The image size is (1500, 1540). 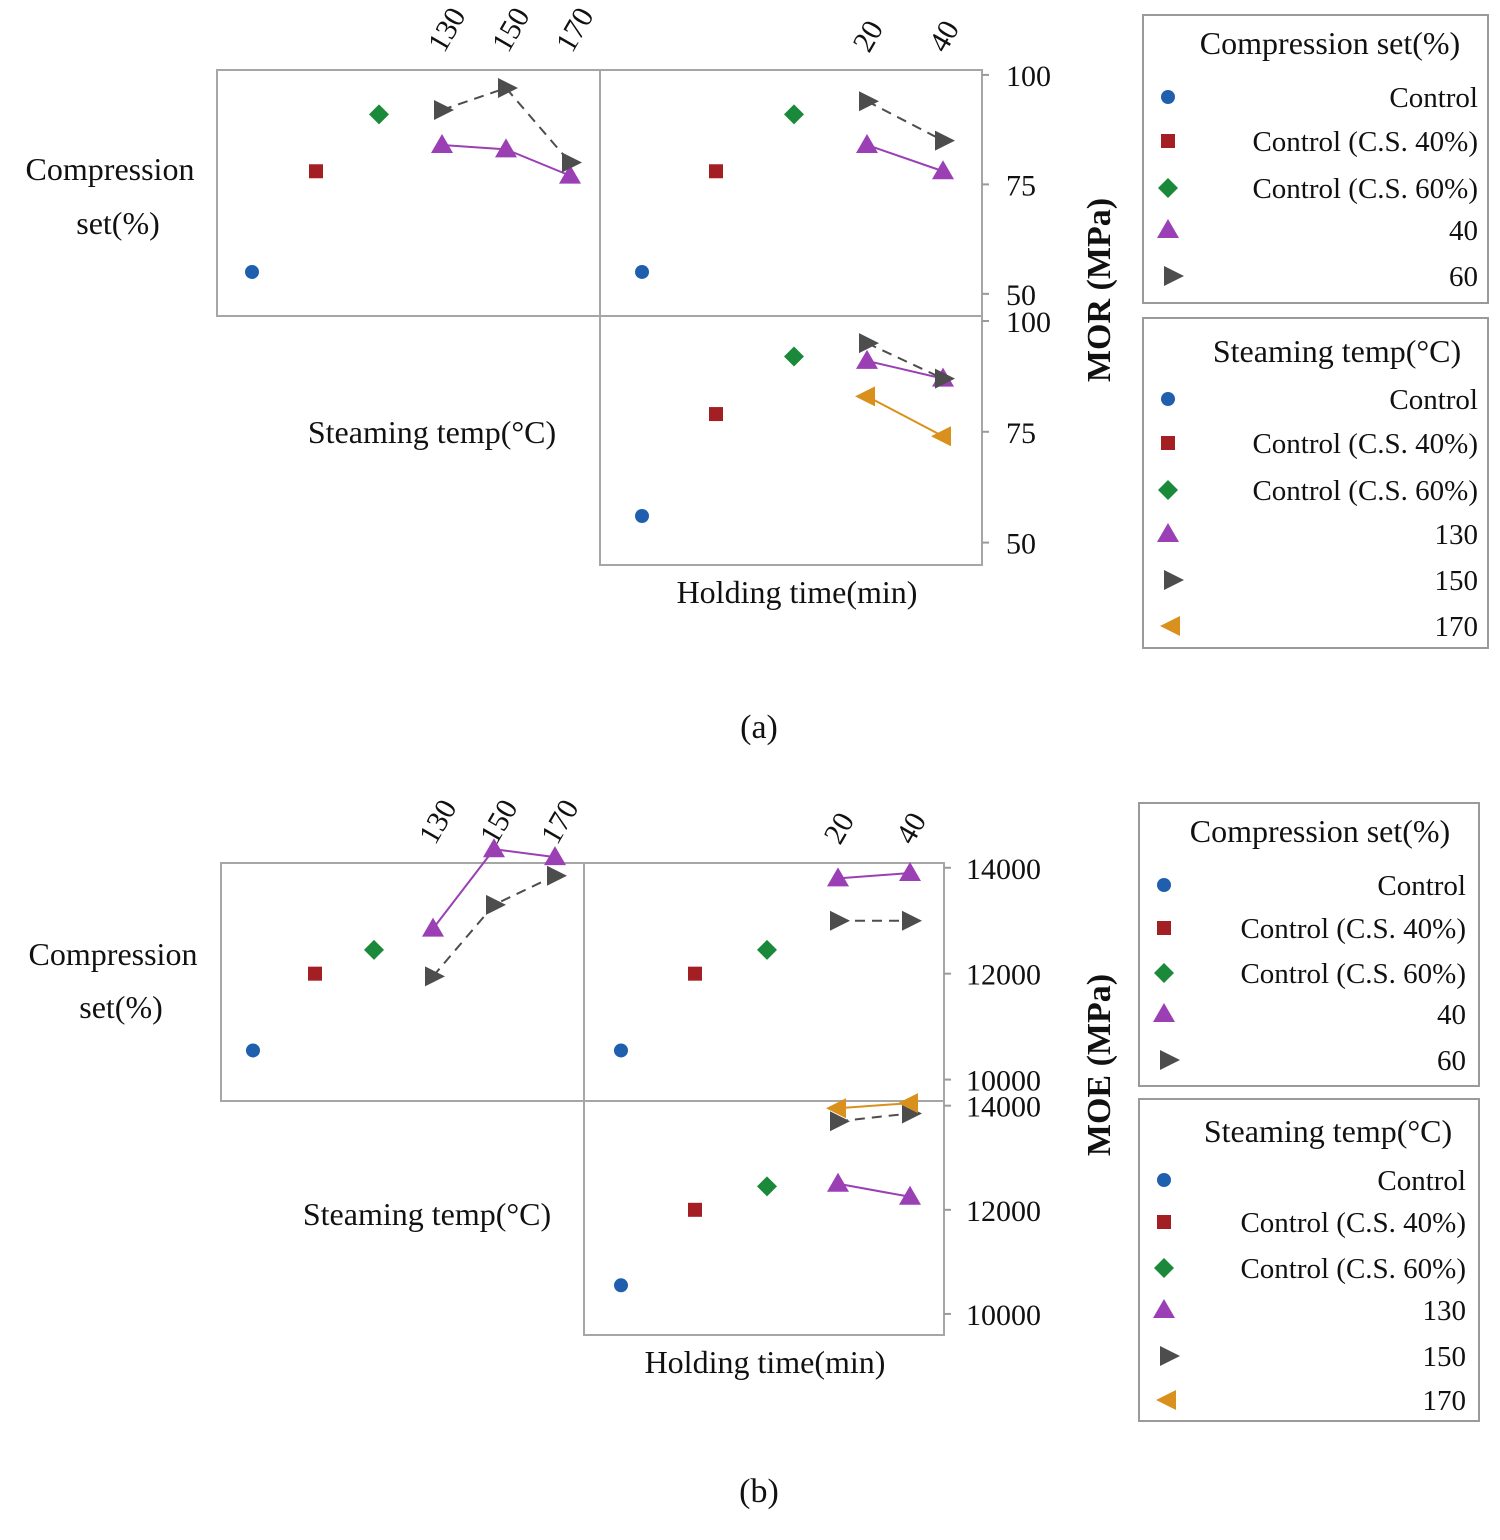 What do you see at coordinates (1463, 277) in the screenshot?
I see `legend-item-label: 60` at bounding box center [1463, 277].